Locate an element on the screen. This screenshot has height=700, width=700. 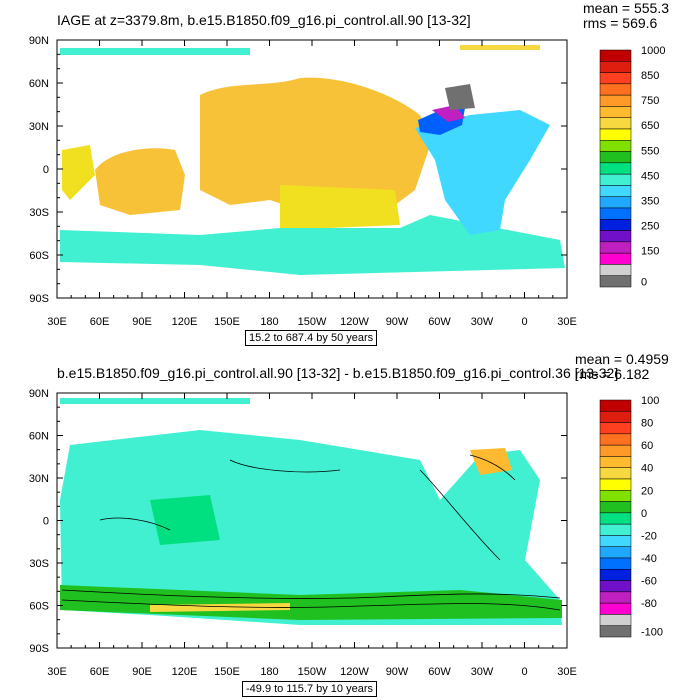
region-indian is located at coordinates (140, 181).